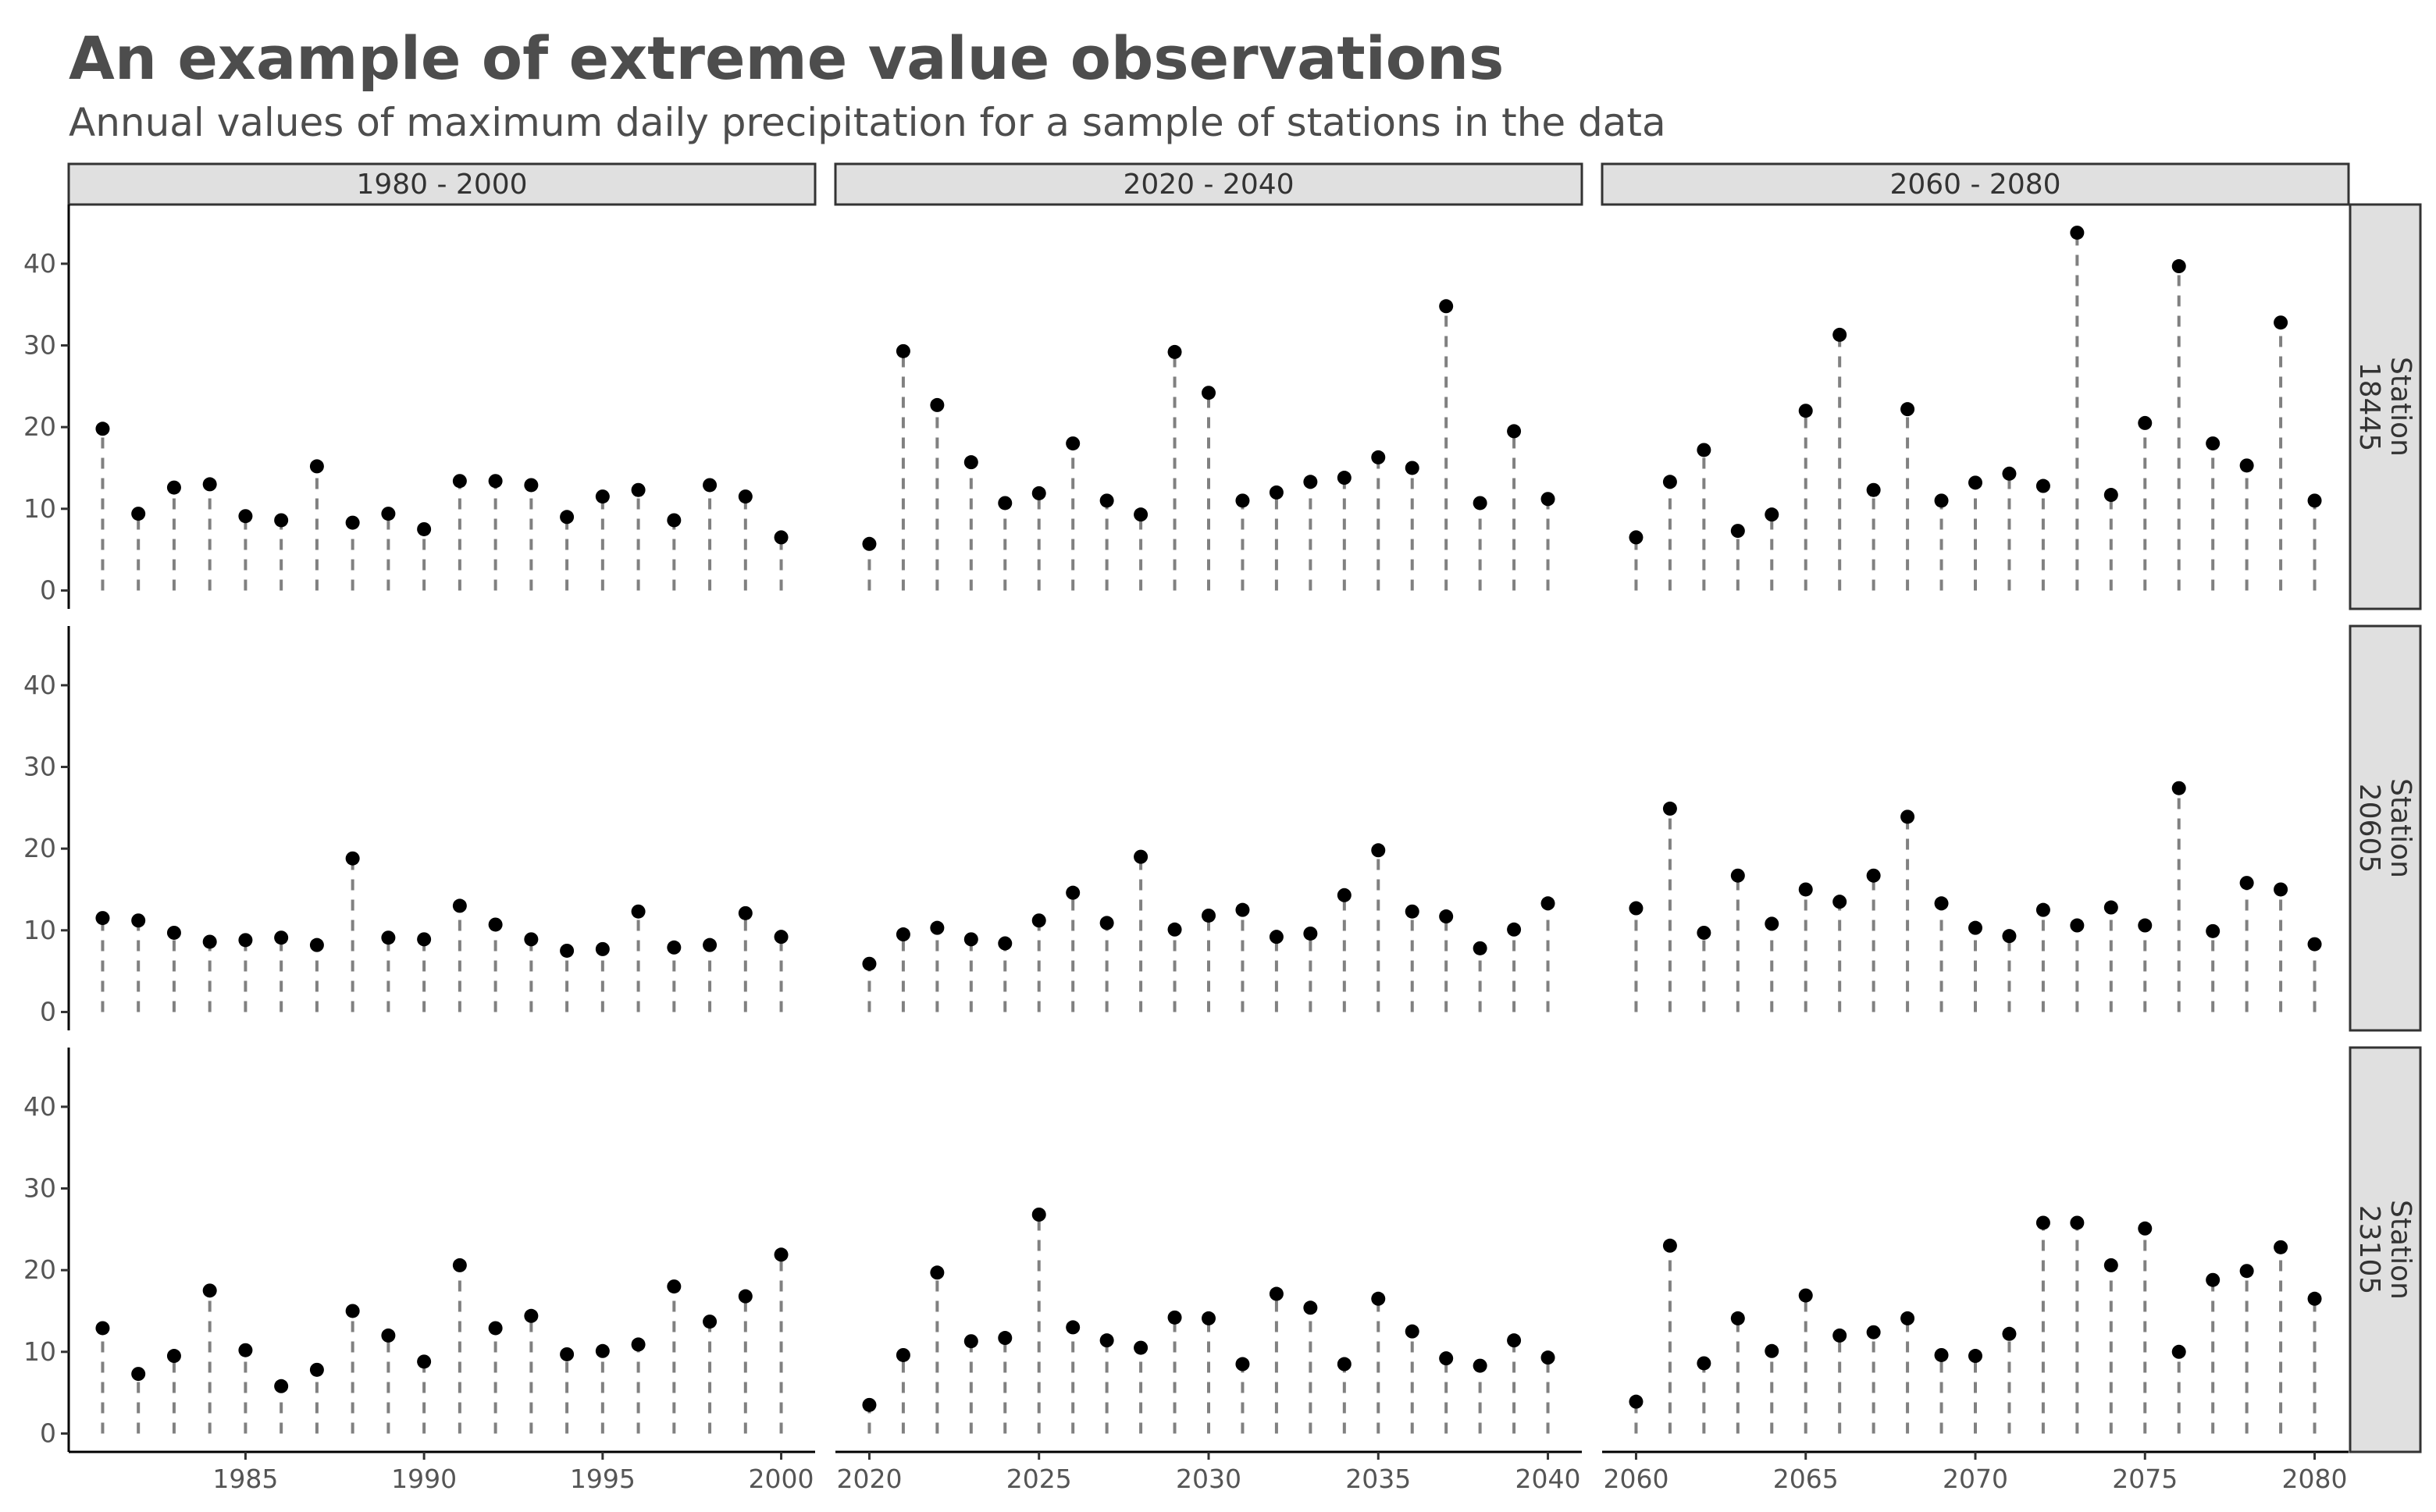 Image resolution: width=2436 pixels, height=1512 pixels. What do you see at coordinates (2400, 407) in the screenshot?
I see `facet-strip-row-label-line: Station` at bounding box center [2400, 407].